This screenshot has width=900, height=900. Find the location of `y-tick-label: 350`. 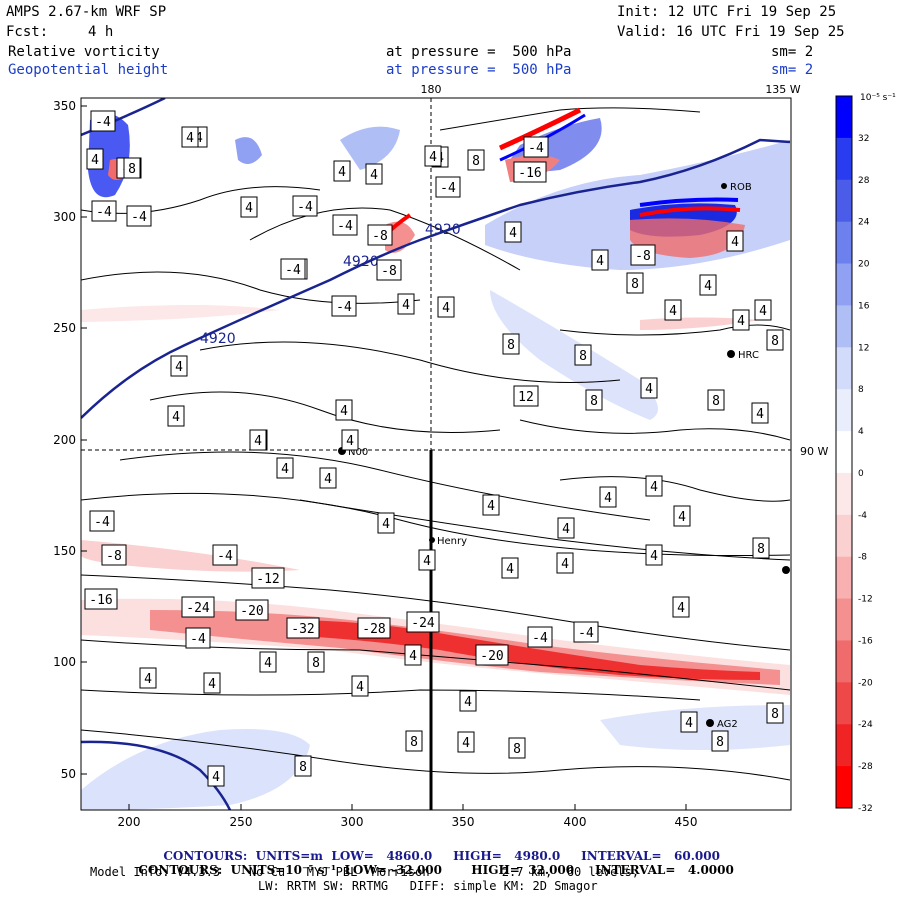

y-tick-label: 350 is located at coordinates (64, 106).